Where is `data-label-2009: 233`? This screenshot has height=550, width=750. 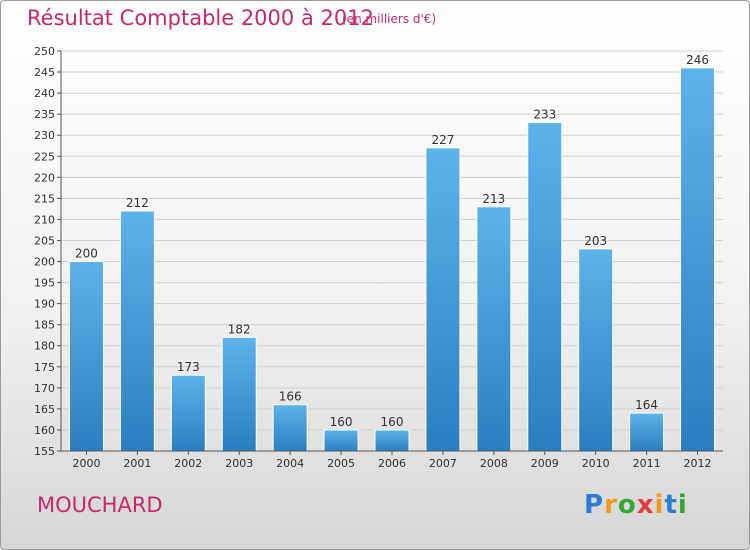
data-label-2009: 233 is located at coordinates (544, 115).